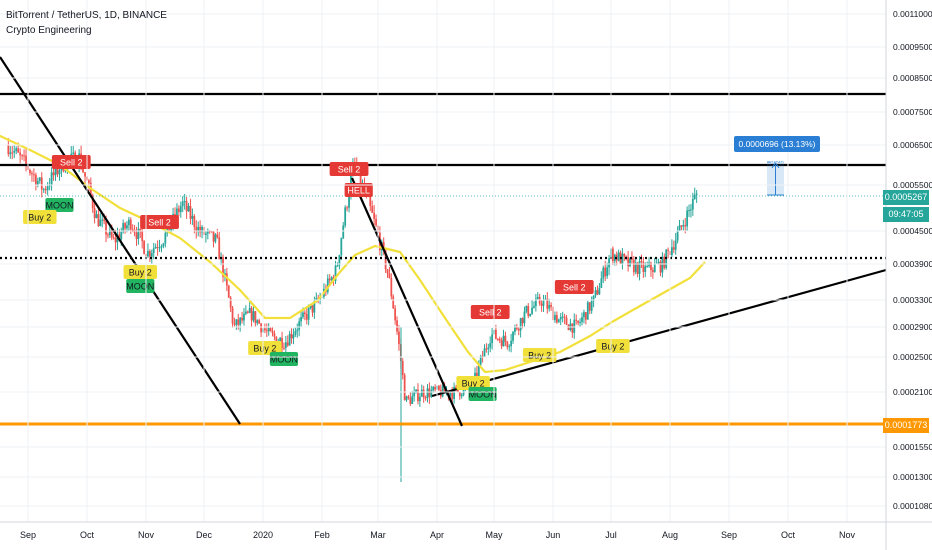 Image resolution: width=932 pixels, height=550 pixels. Describe the element at coordinates (553, 535) in the screenshot. I see `x-tick-label: Jun` at that location.